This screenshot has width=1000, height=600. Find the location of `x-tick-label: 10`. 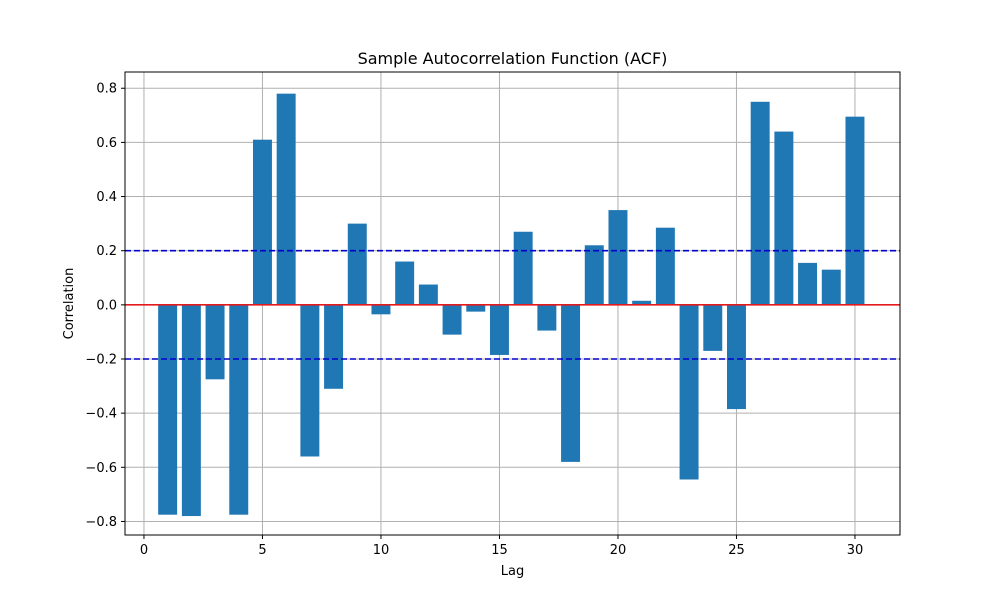

x-tick-label: 10 is located at coordinates (381, 550).